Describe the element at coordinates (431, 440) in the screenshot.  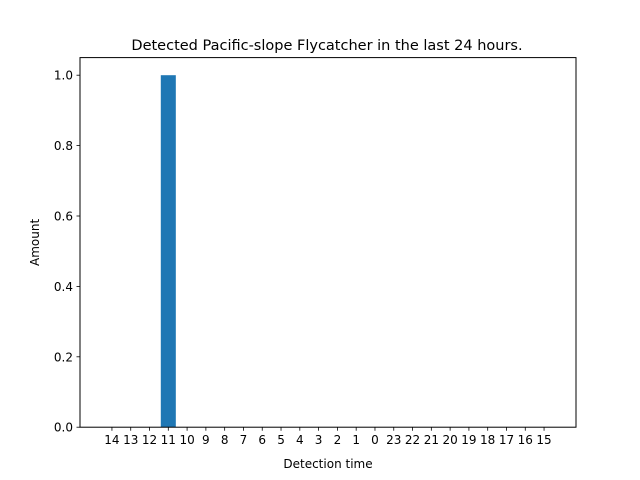
I see `x-tick-label: 21` at that location.